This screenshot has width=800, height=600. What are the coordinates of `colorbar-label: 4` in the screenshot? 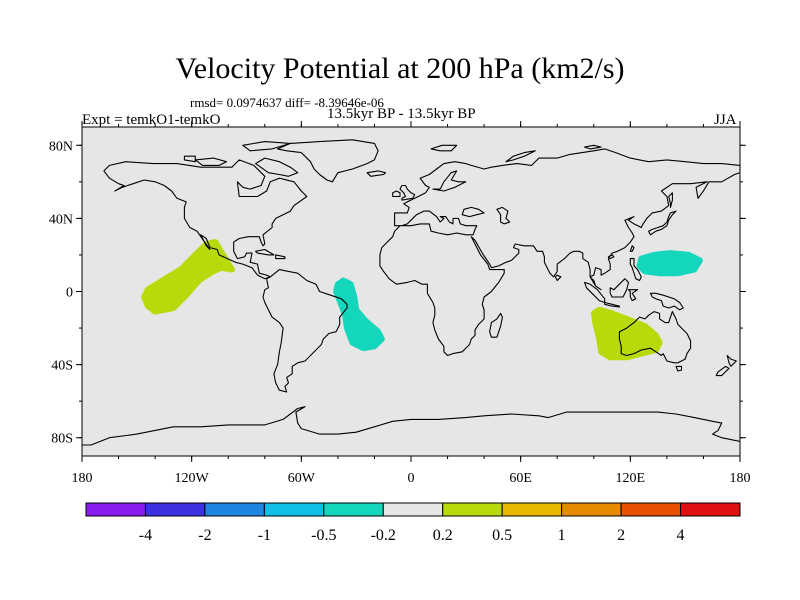 It's located at (681, 535).